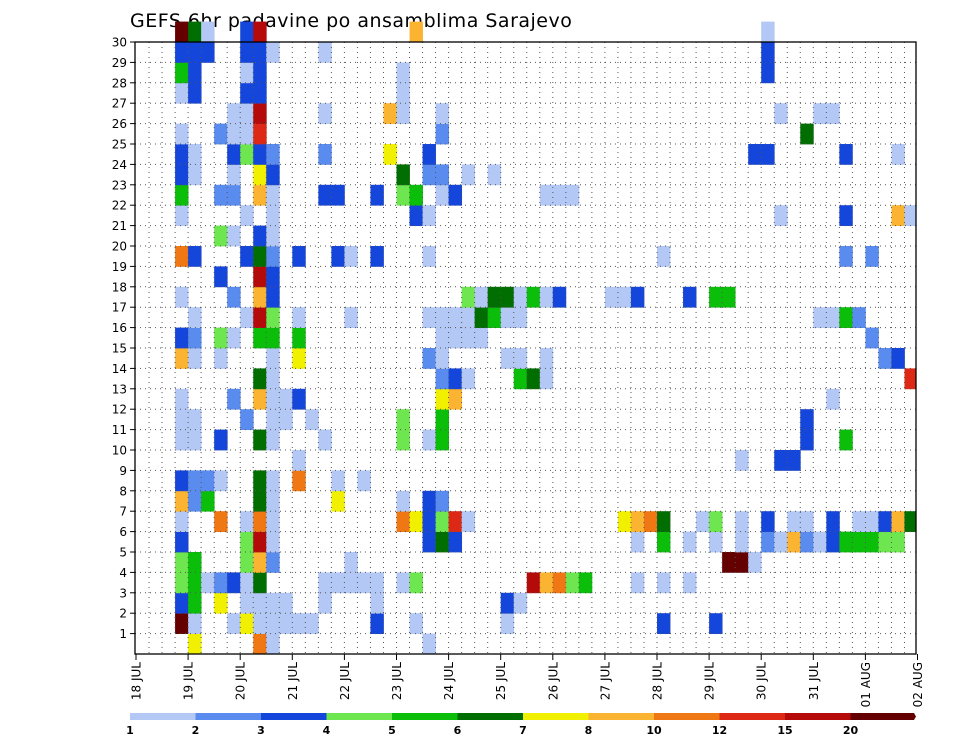 This screenshot has width=960, height=742. I want to click on colorbar: 1 2 3 4 5 6 7 8 10 12 15 20, so click(521, 725).